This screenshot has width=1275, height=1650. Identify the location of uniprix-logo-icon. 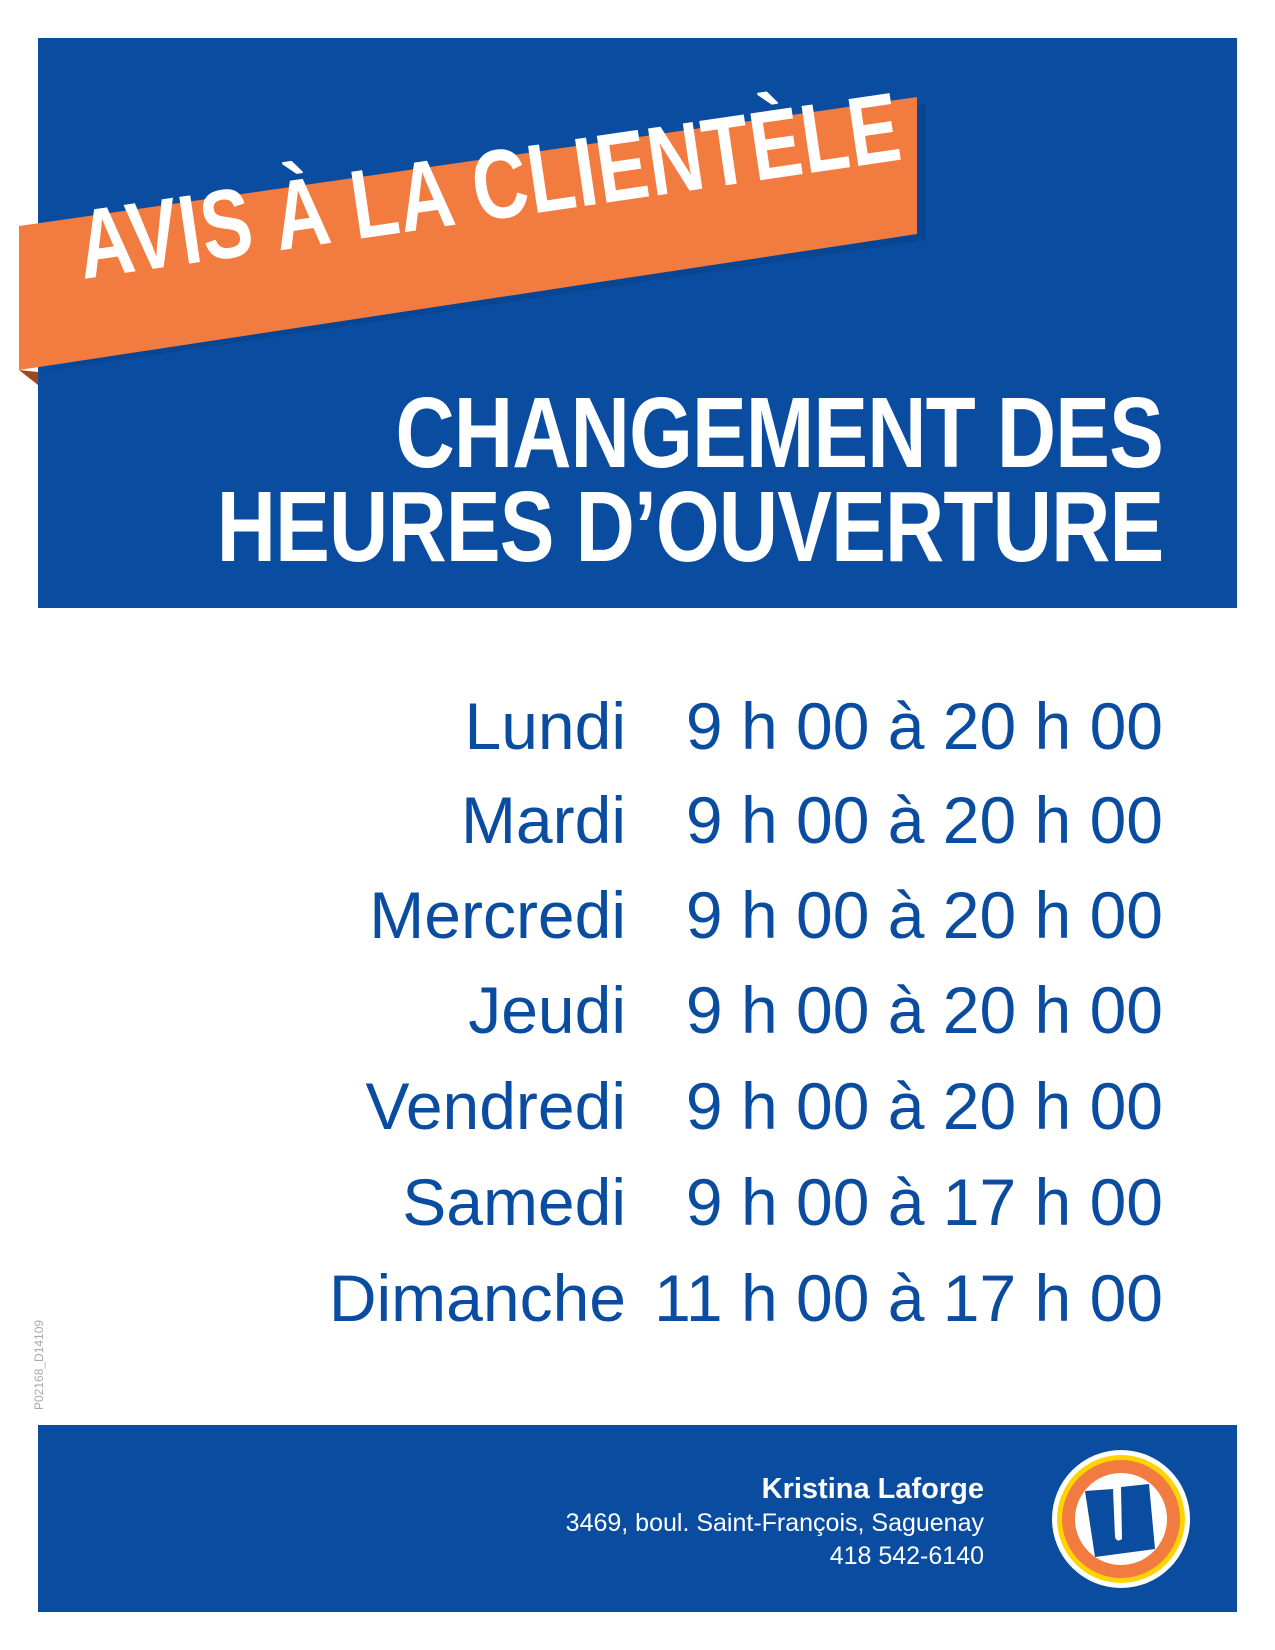
(1121, 1519).